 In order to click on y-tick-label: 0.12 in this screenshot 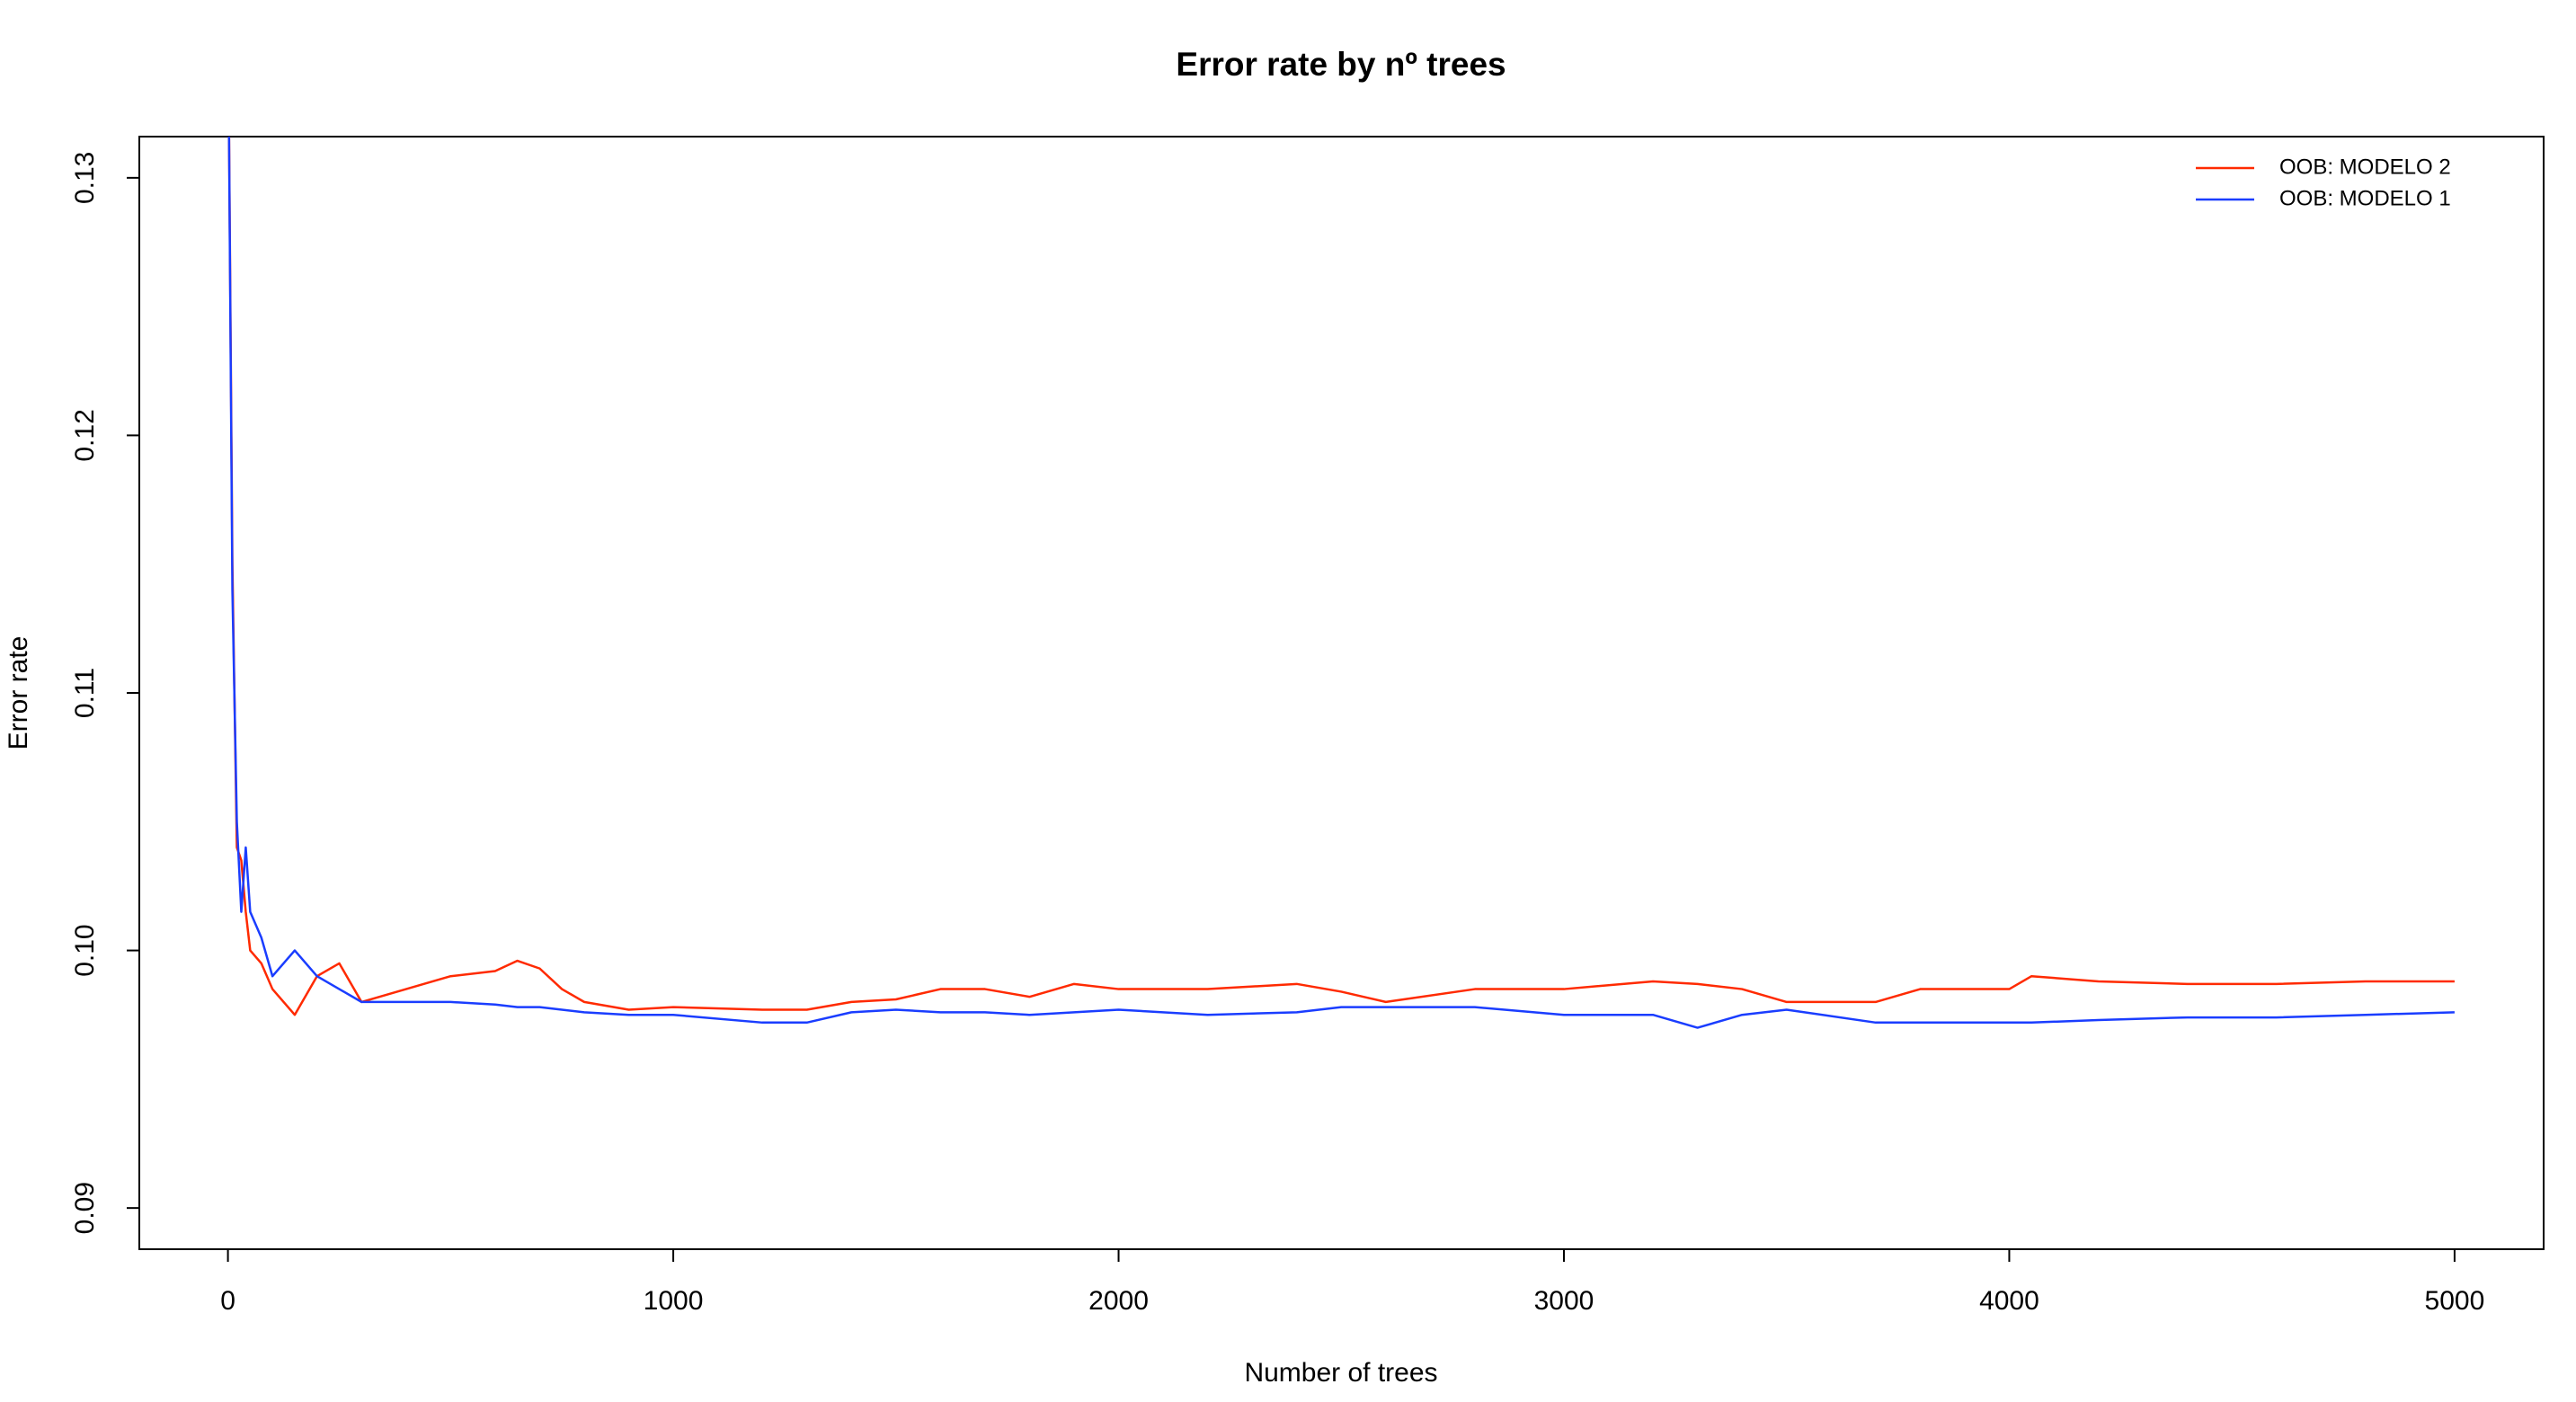, I will do `click(85, 435)`.